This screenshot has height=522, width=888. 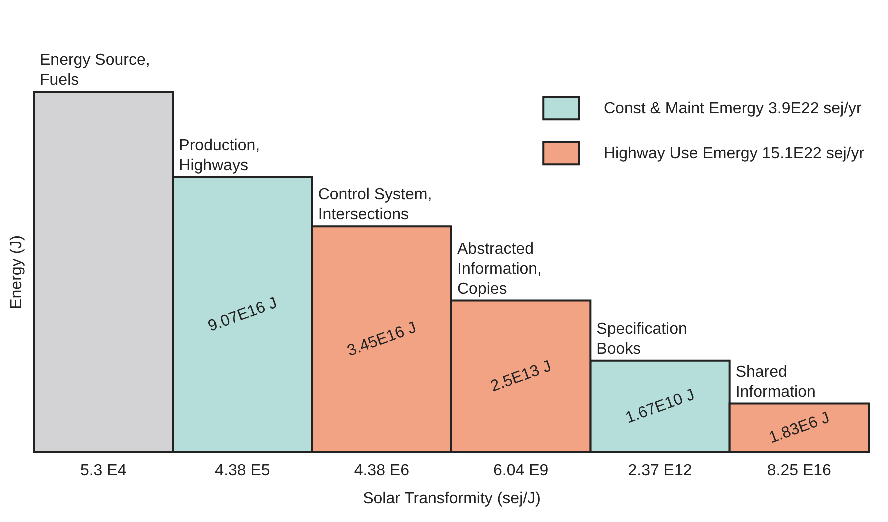 What do you see at coordinates (799, 429) in the screenshot?
I see `annotation: 1.83E6 J` at bounding box center [799, 429].